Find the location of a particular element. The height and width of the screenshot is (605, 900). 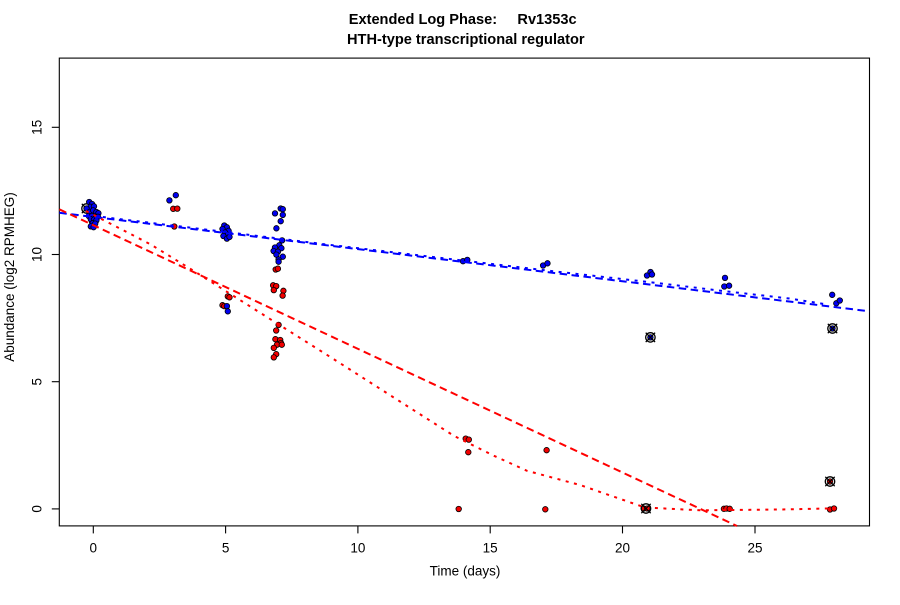

svg-text:HTH-type transcriptional regul: HTH-type transcriptional regulator is located at coordinates (466, 40).